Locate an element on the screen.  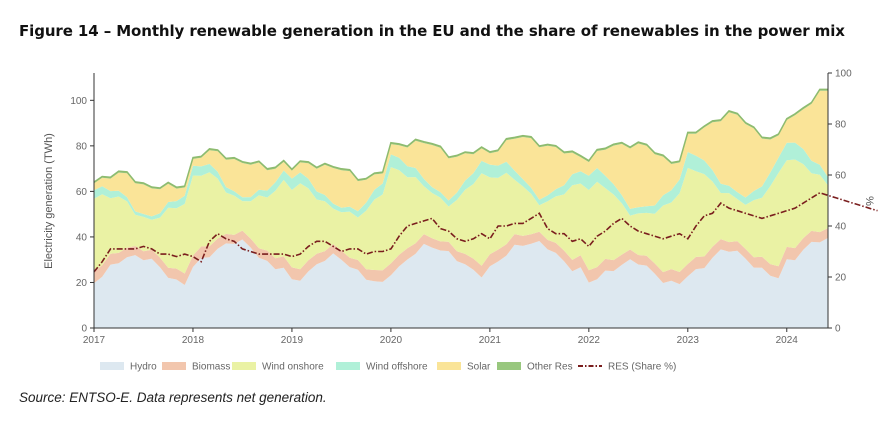
y2-tick-label: 40 is located at coordinates (841, 227).